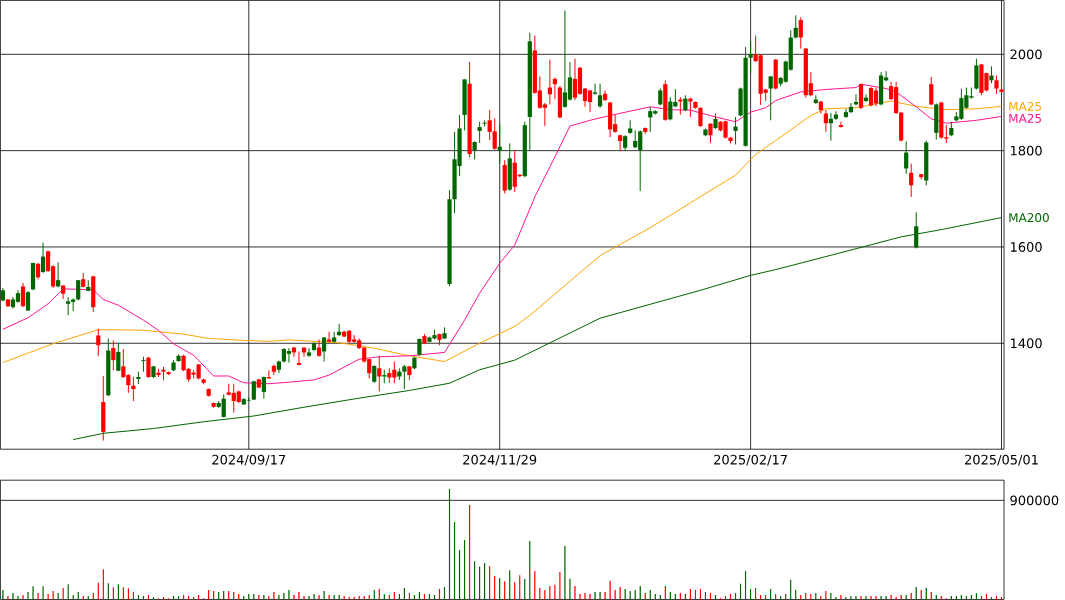 This screenshot has width=1065, height=600. Describe the element at coordinates (249, 460) in the screenshot. I see `x-tick-label: 2024/09/17` at that location.